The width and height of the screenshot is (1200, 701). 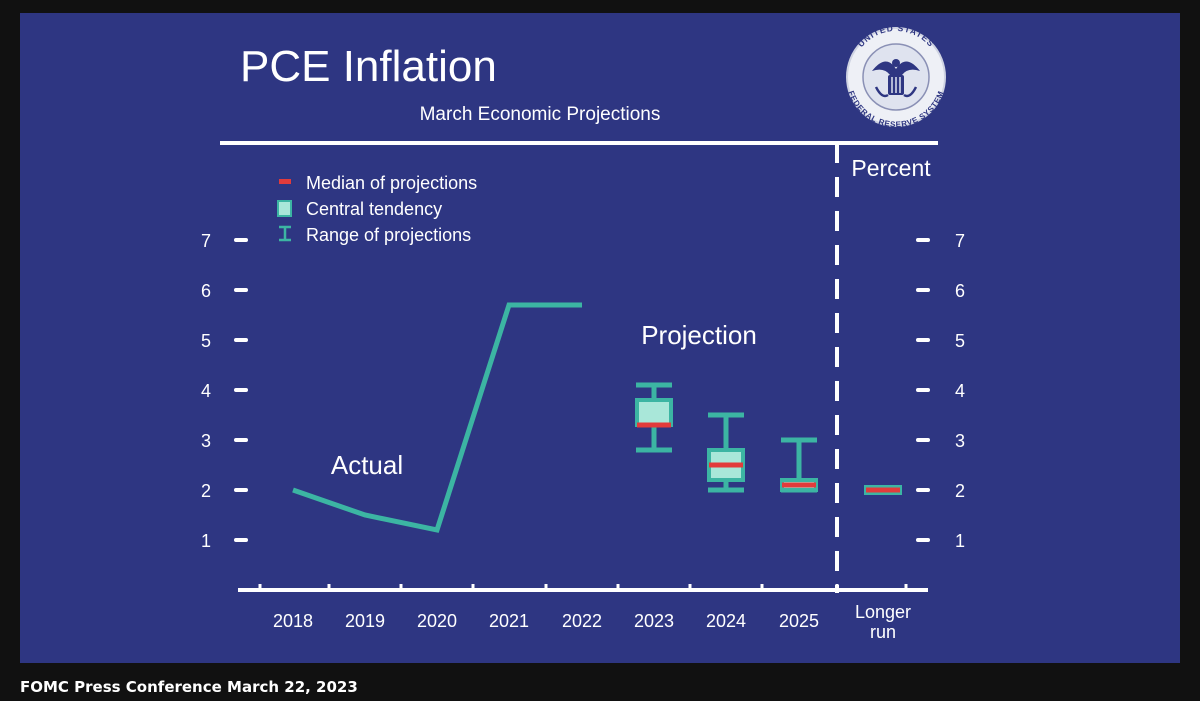 What do you see at coordinates (960, 241) in the screenshot?
I see `y-tick-label-right: 7` at bounding box center [960, 241].